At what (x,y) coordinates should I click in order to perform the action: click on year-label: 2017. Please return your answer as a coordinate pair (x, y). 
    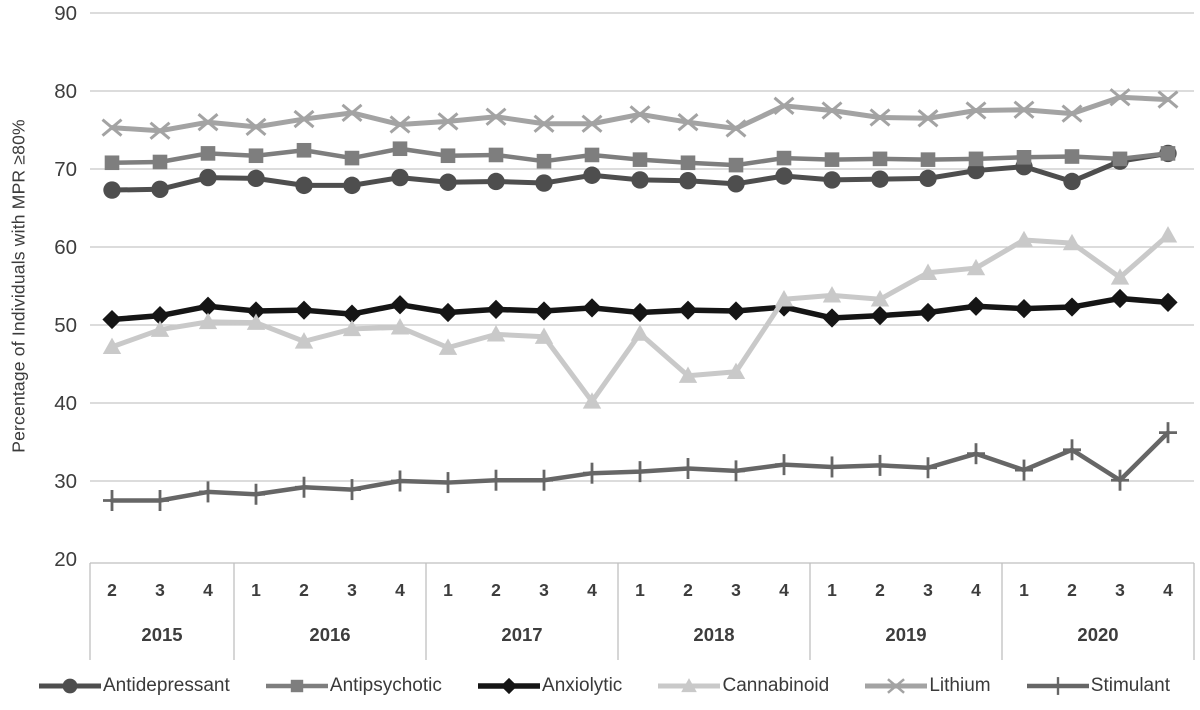
    Looking at the image, I should click on (521, 634).